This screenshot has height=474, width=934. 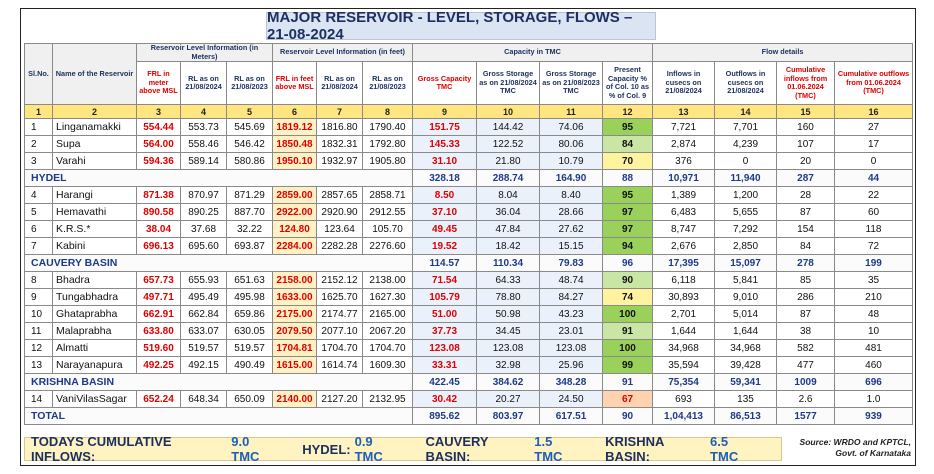 What do you see at coordinates (874, 331) in the screenshot?
I see `cell-cum-outflows: 10` at bounding box center [874, 331].